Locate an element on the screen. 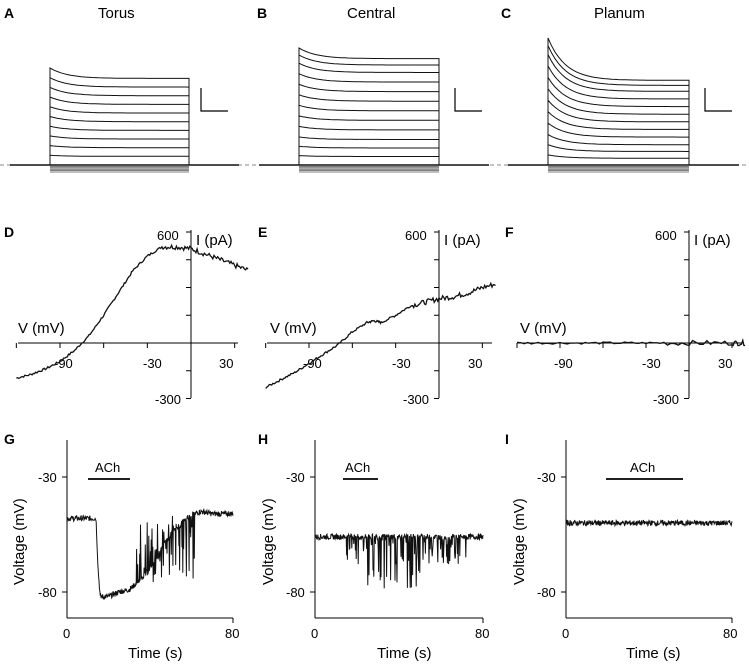  panel-label-b: B is located at coordinates (262, 13).